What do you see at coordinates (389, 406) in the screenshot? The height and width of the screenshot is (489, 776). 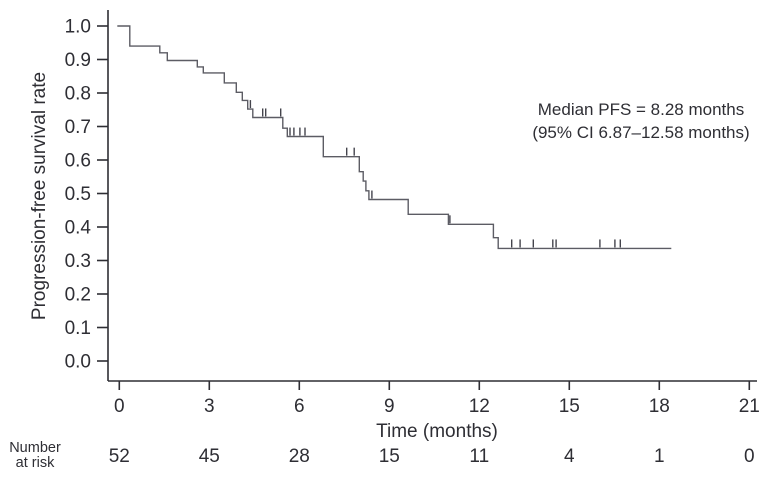 I see `x-tick-label: 9` at bounding box center [389, 406].